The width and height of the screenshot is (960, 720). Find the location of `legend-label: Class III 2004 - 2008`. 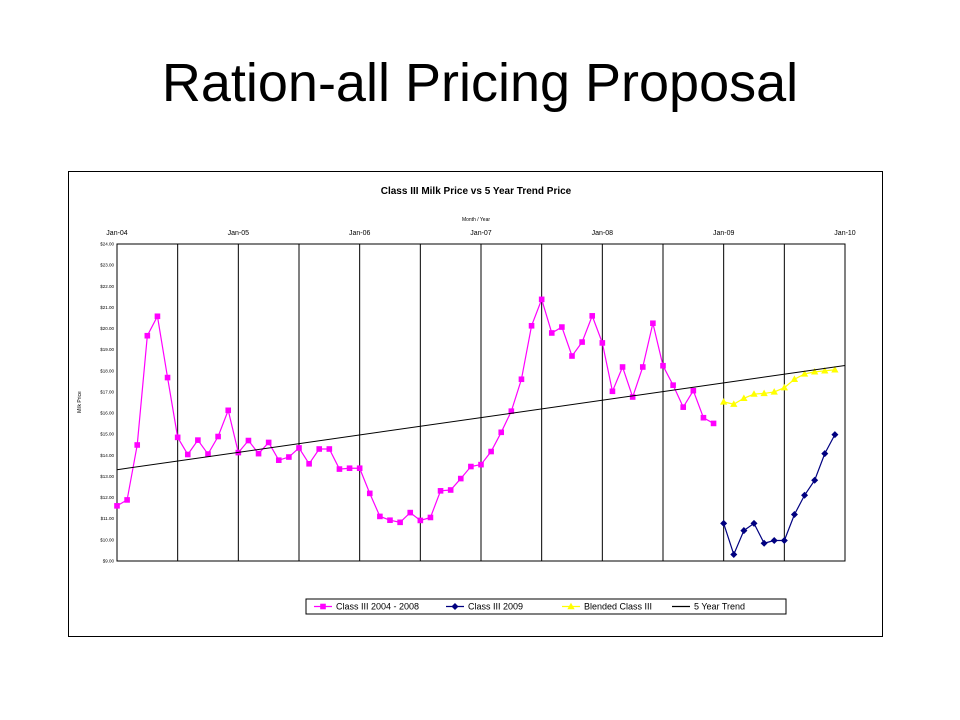

legend-label: Class III 2004 - 2008 is located at coordinates (377, 607).